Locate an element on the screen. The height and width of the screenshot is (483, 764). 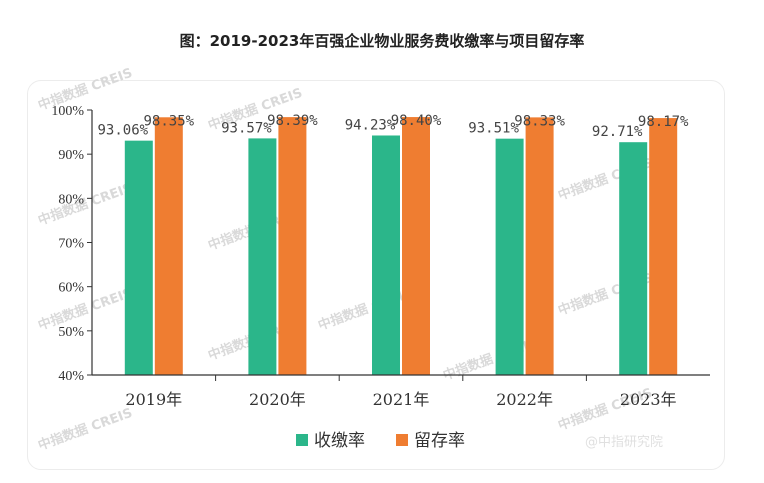
y-tick-label: 100% is located at coordinates (67, 111).